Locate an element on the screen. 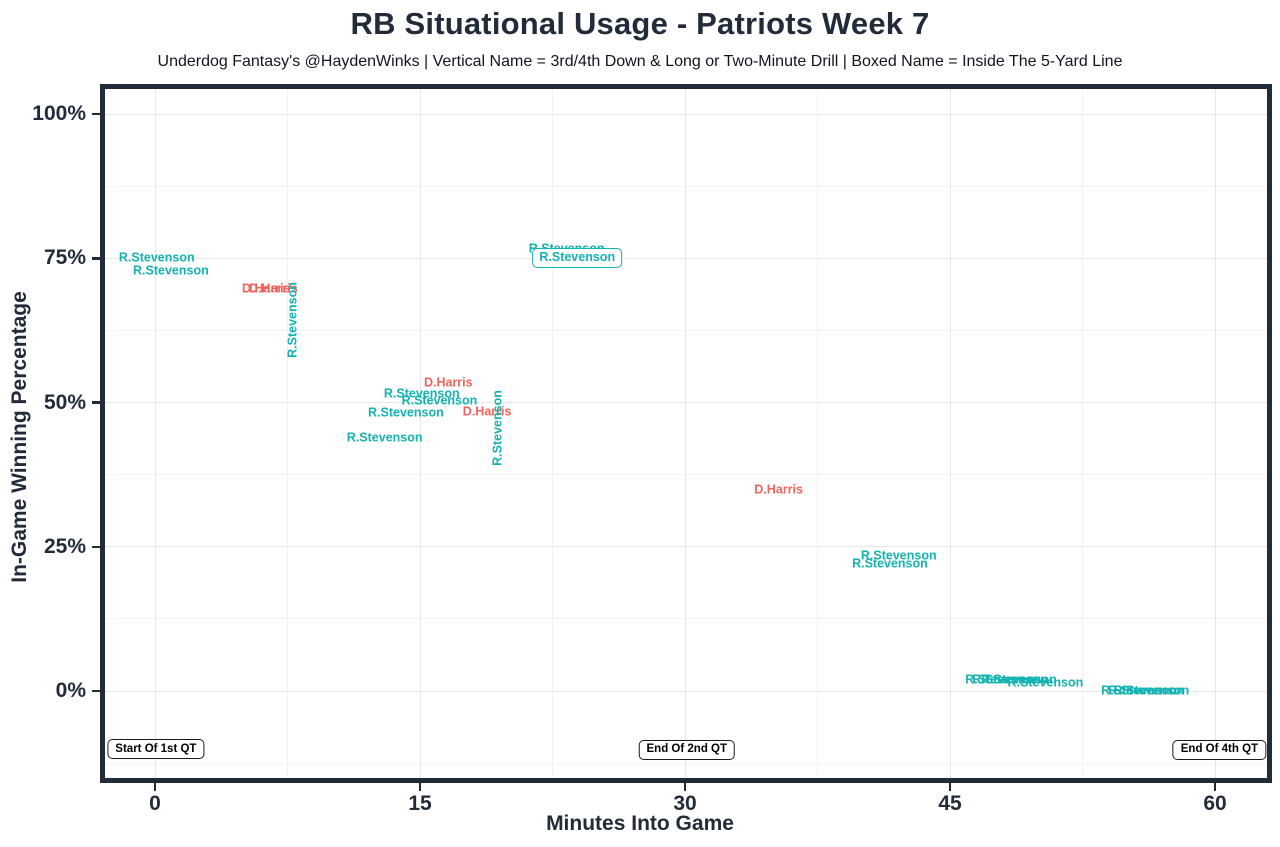 The width and height of the screenshot is (1280, 847). x-tick-label: 30 is located at coordinates (685, 803).